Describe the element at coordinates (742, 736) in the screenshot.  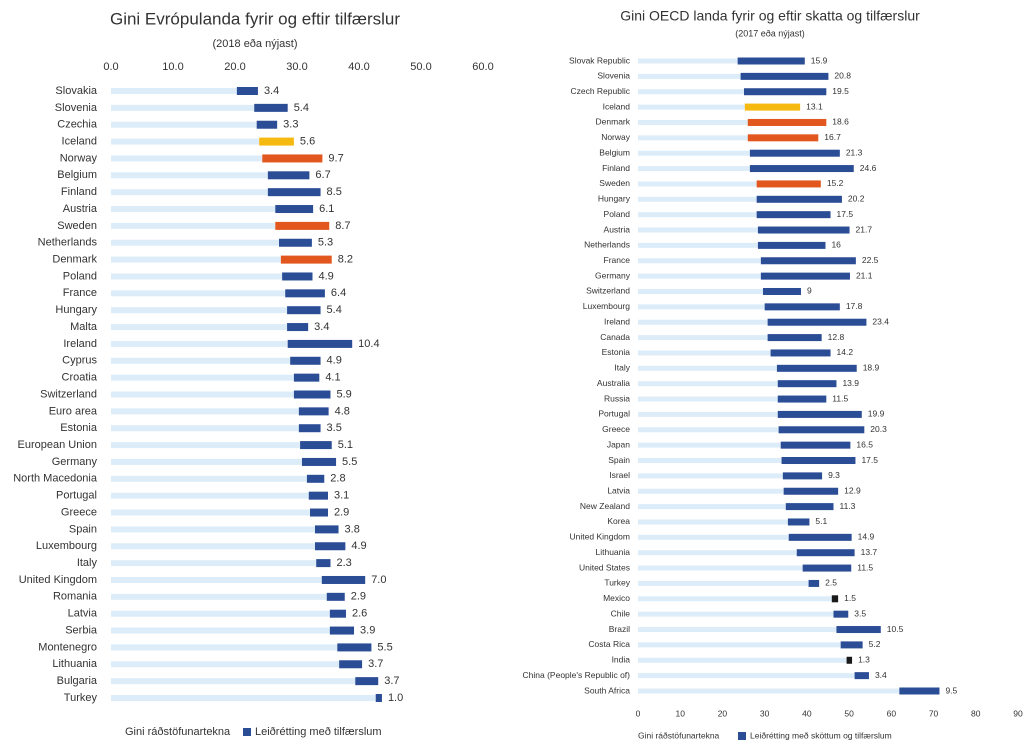
I see `legend-swatch` at that location.